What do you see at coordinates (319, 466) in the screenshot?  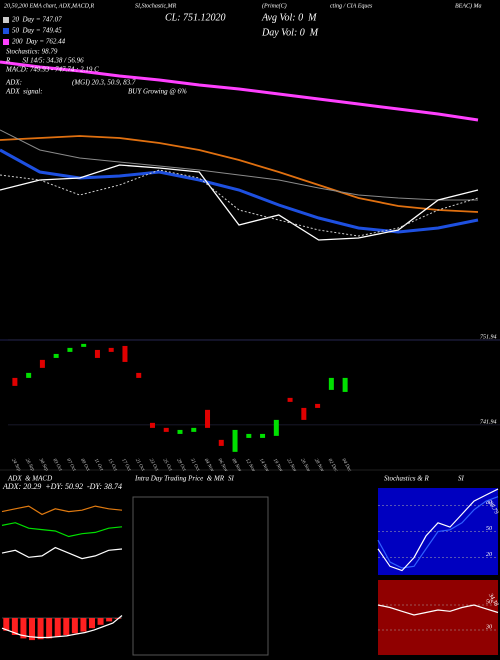 I see `x-tick-label: 28 Nov` at bounding box center [319, 466].